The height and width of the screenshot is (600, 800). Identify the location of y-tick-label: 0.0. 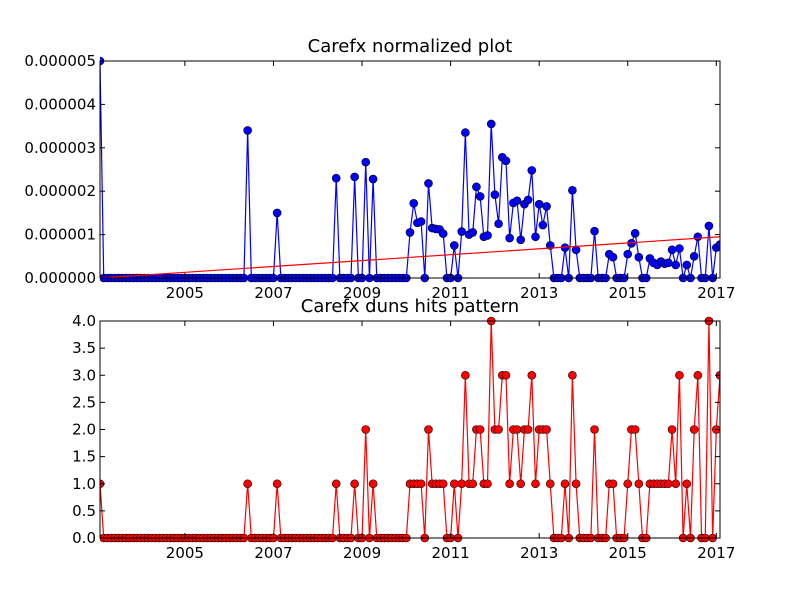
(84, 538).